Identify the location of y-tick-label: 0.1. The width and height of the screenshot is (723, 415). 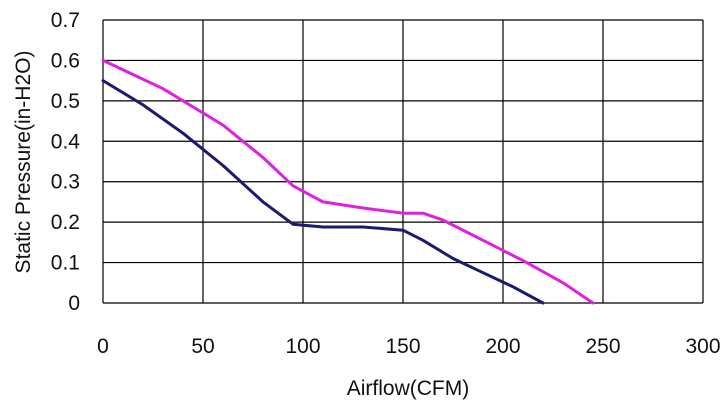
(65, 263).